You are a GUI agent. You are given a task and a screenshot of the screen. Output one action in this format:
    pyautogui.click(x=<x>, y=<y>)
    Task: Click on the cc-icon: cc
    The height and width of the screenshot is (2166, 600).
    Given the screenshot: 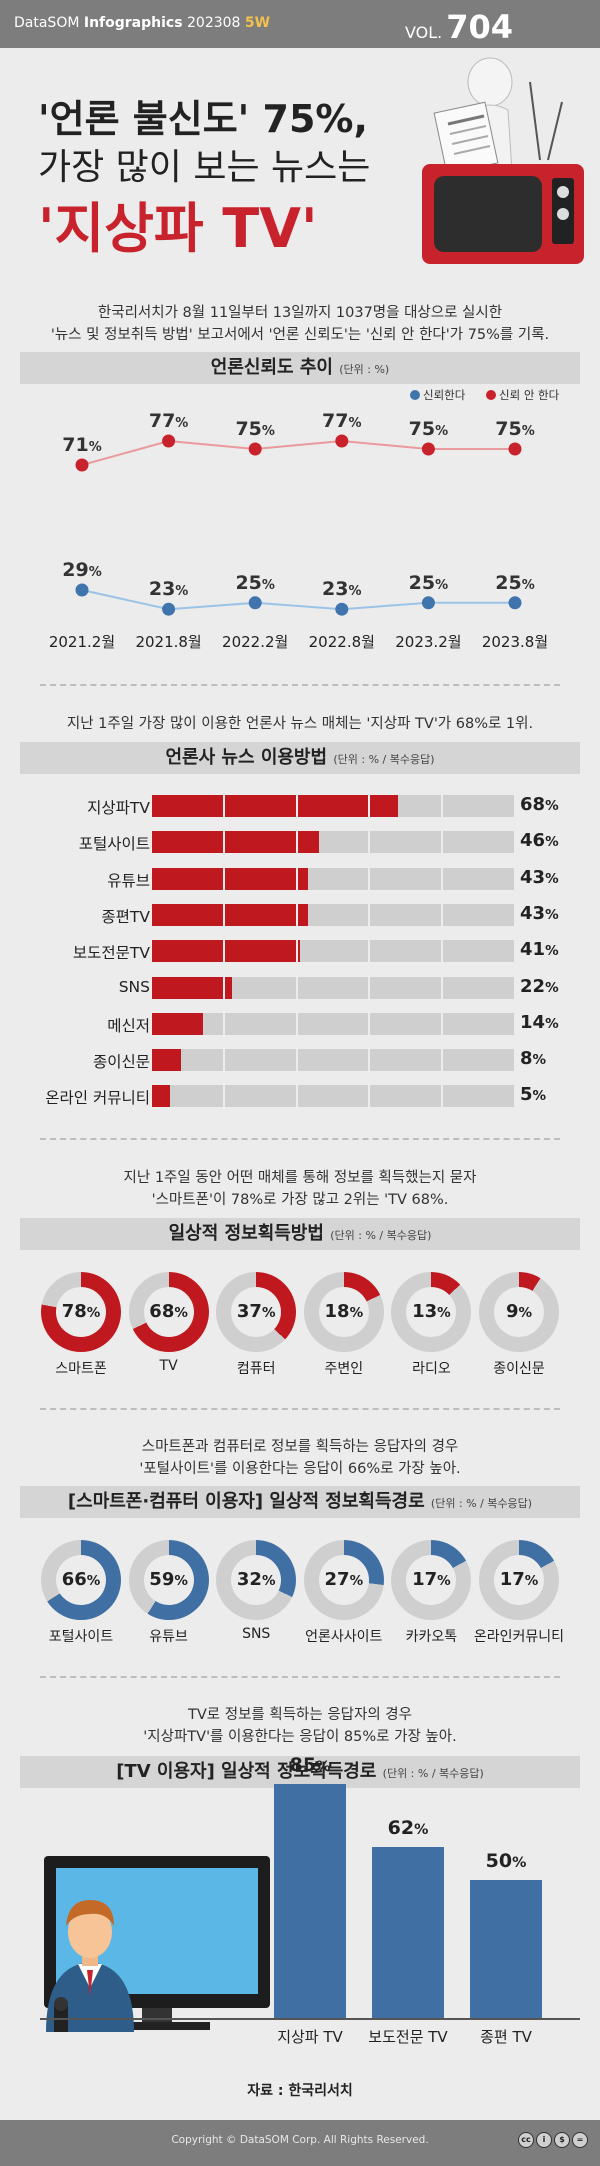 What is the action you would take?
    pyautogui.click(x=526, y=2140)
    